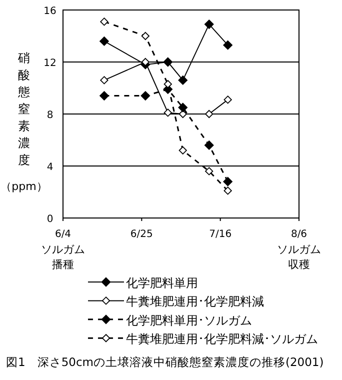 The width and height of the screenshot is (342, 380). What do you see at coordinates (141, 234) in the screenshot?
I see `x-tick-label: 6/25` at bounding box center [141, 234].